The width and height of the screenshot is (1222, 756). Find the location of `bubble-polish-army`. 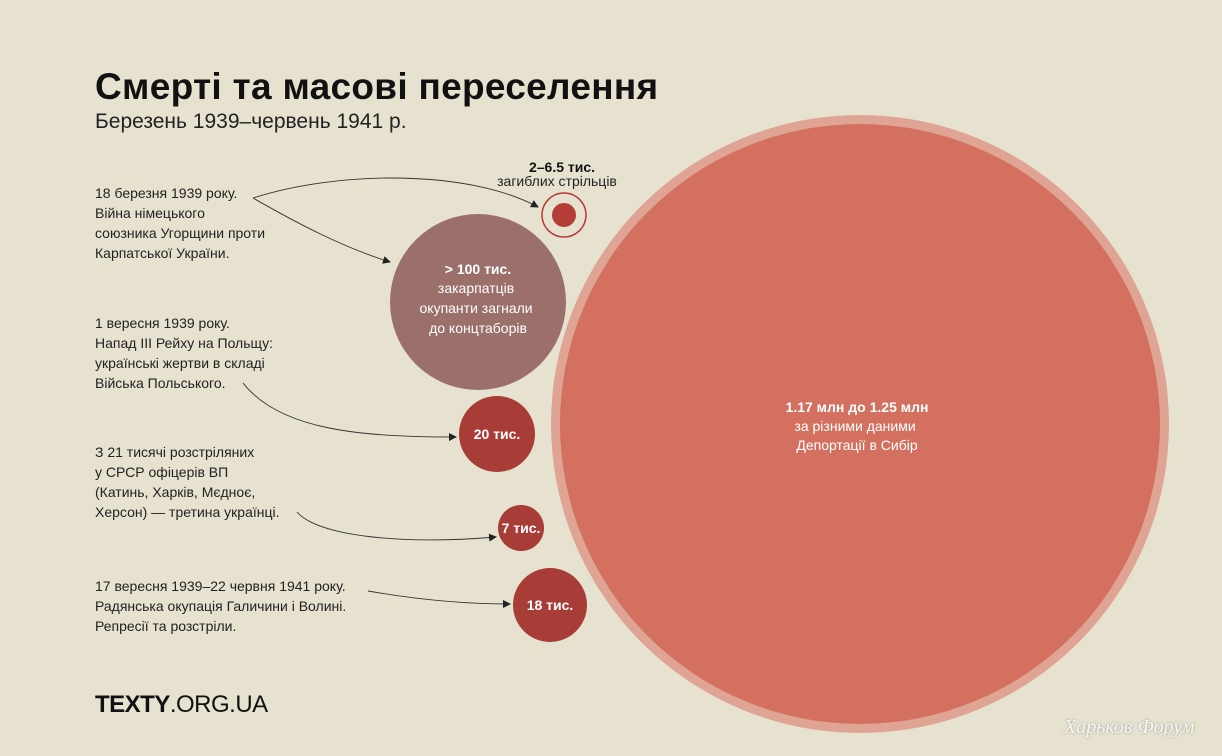

bubble-polish-army is located at coordinates (497, 434).